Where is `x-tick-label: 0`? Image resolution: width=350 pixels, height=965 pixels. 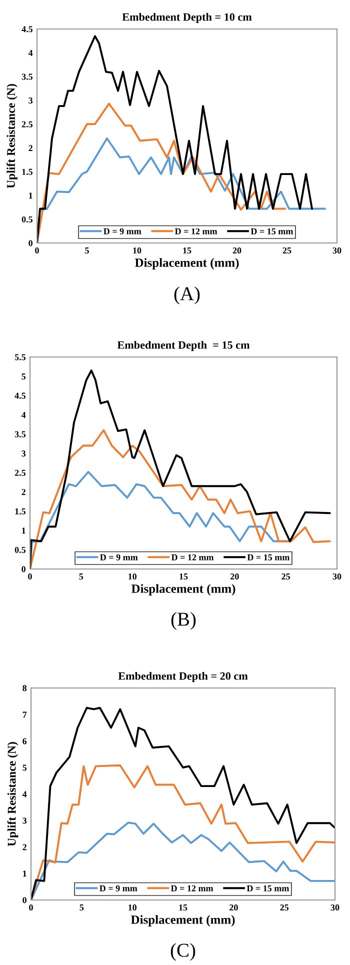 x-tick-label: 0 is located at coordinates (37, 250).